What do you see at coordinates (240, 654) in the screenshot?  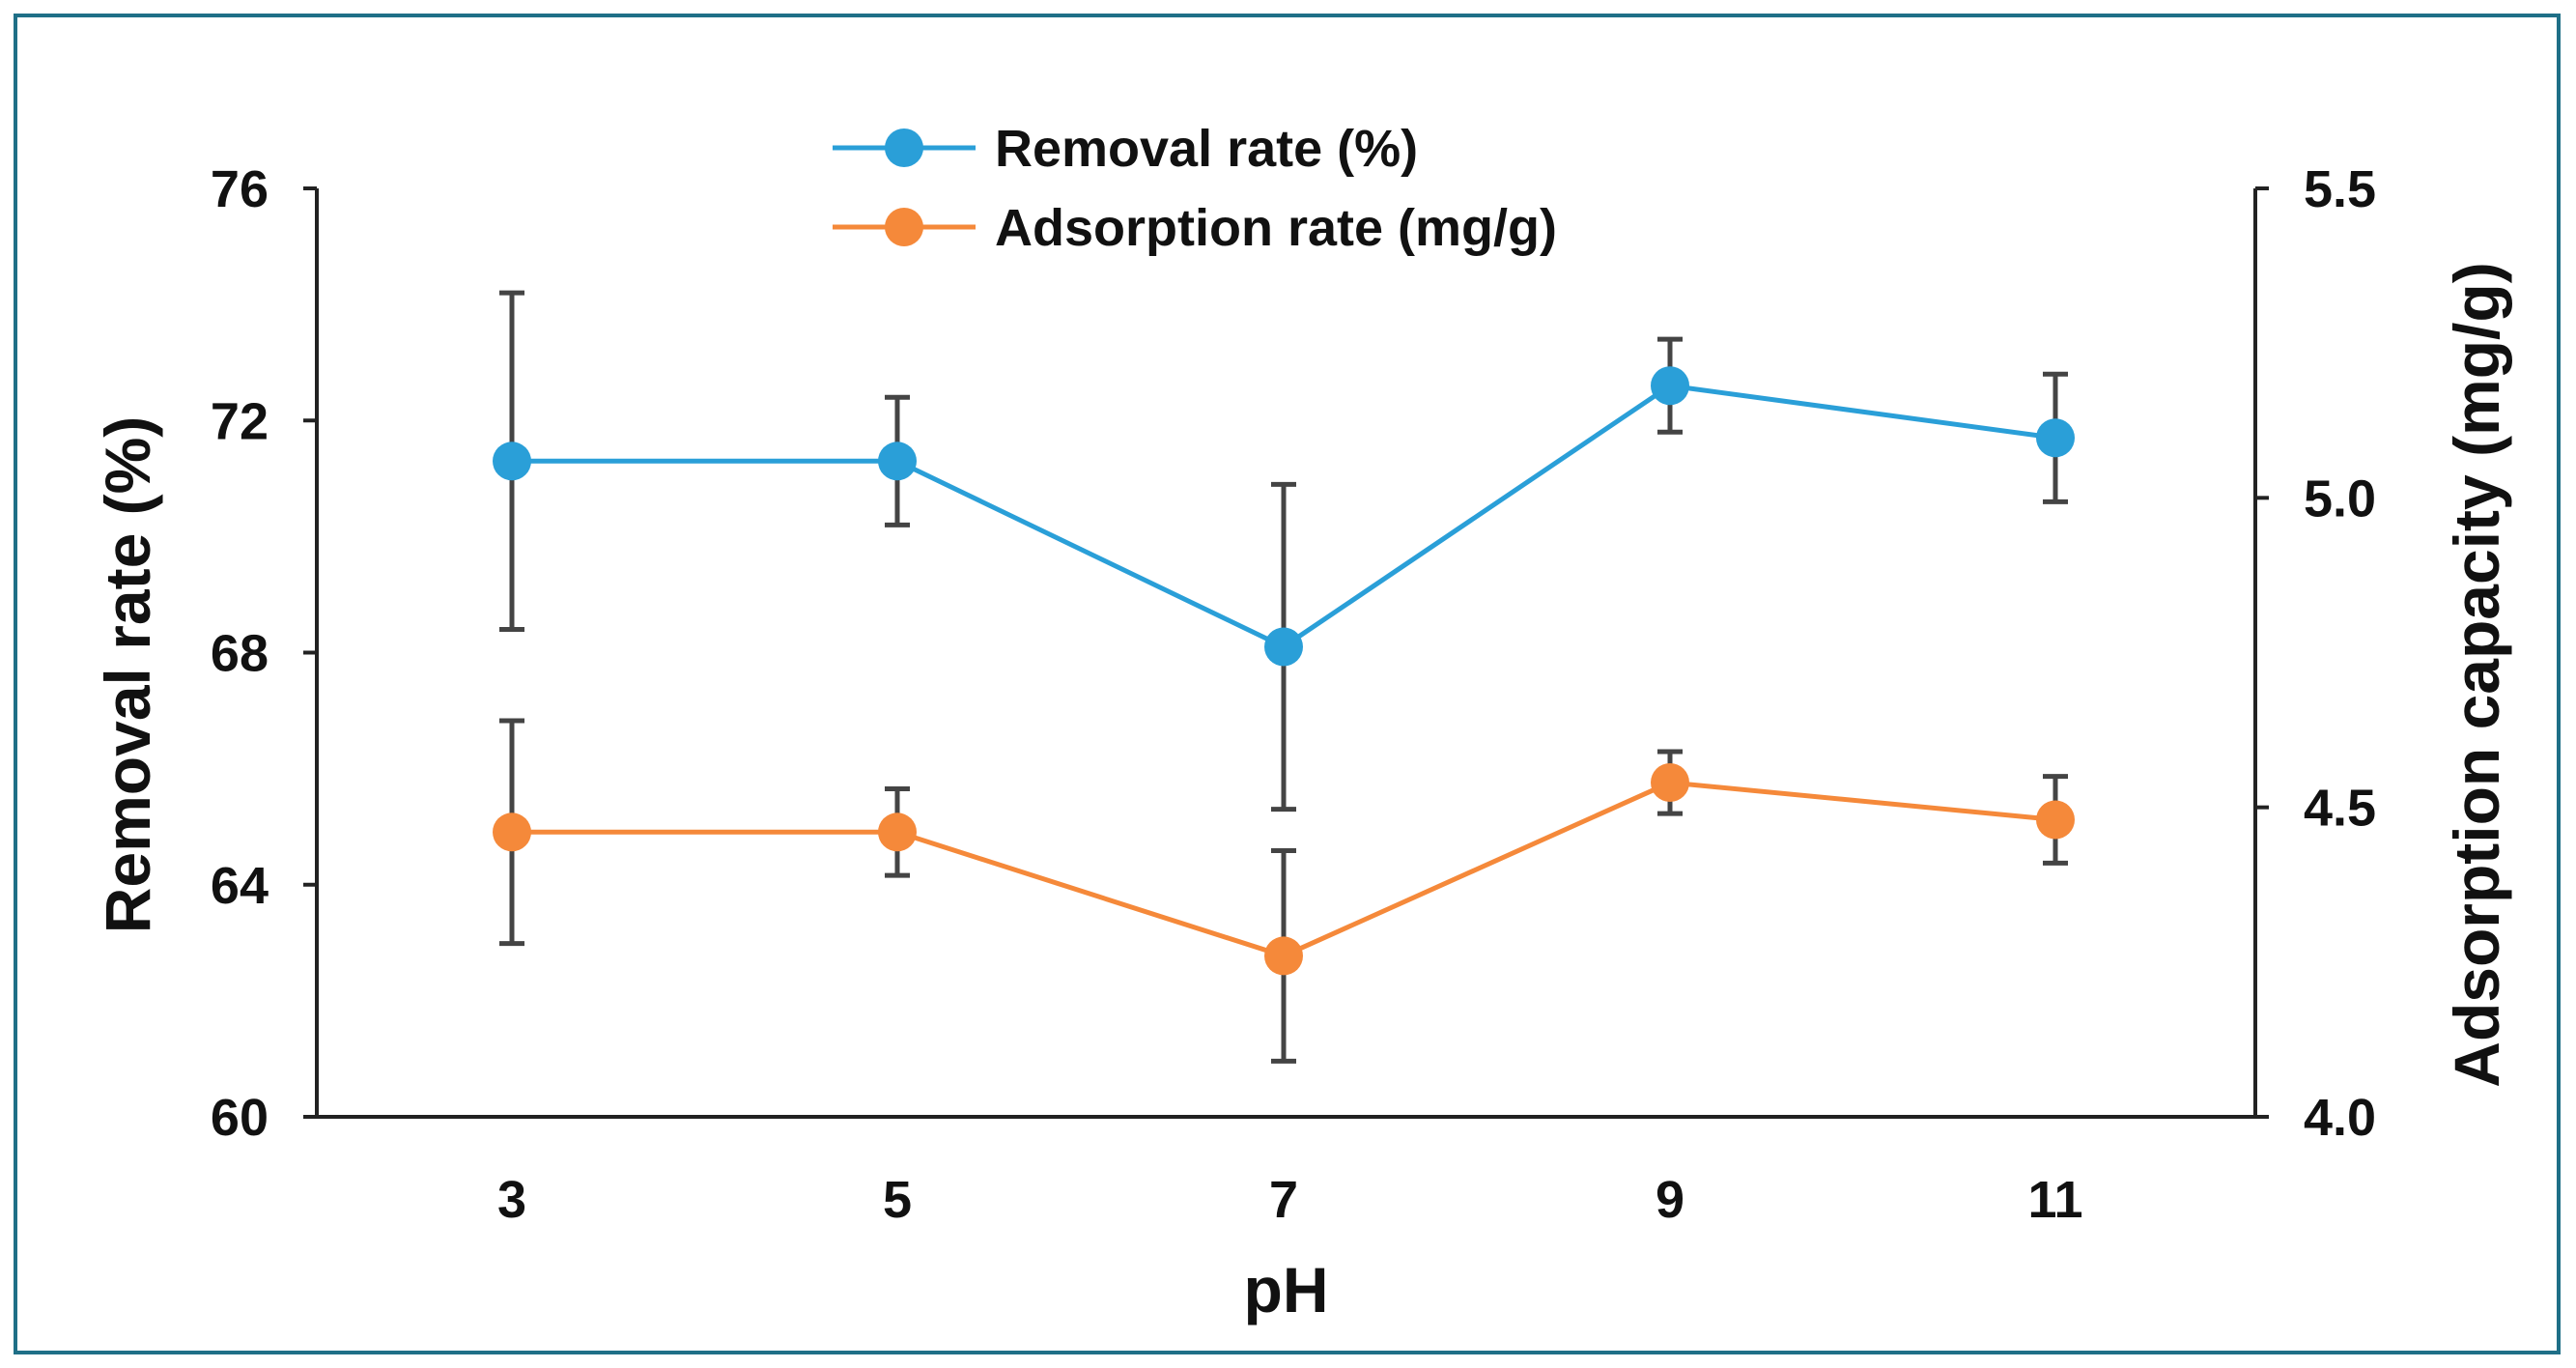 I see `left-y-tick-label: 68` at bounding box center [240, 654].